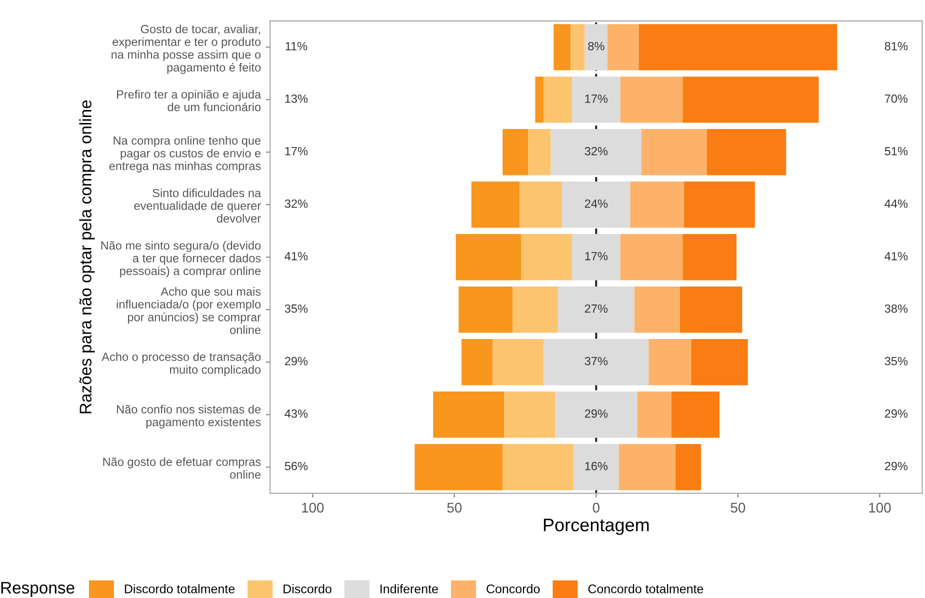 The width and height of the screenshot is (925, 598). I want to click on legend-label: Discordo, so click(308, 589).